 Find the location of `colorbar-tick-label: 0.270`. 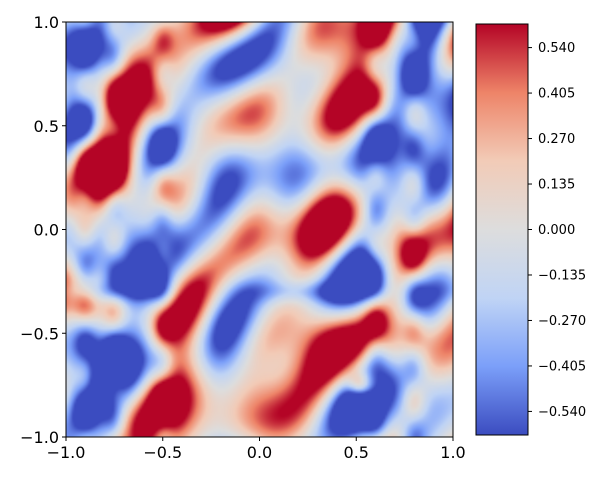

colorbar-tick-label: 0.270 is located at coordinates (556, 139).